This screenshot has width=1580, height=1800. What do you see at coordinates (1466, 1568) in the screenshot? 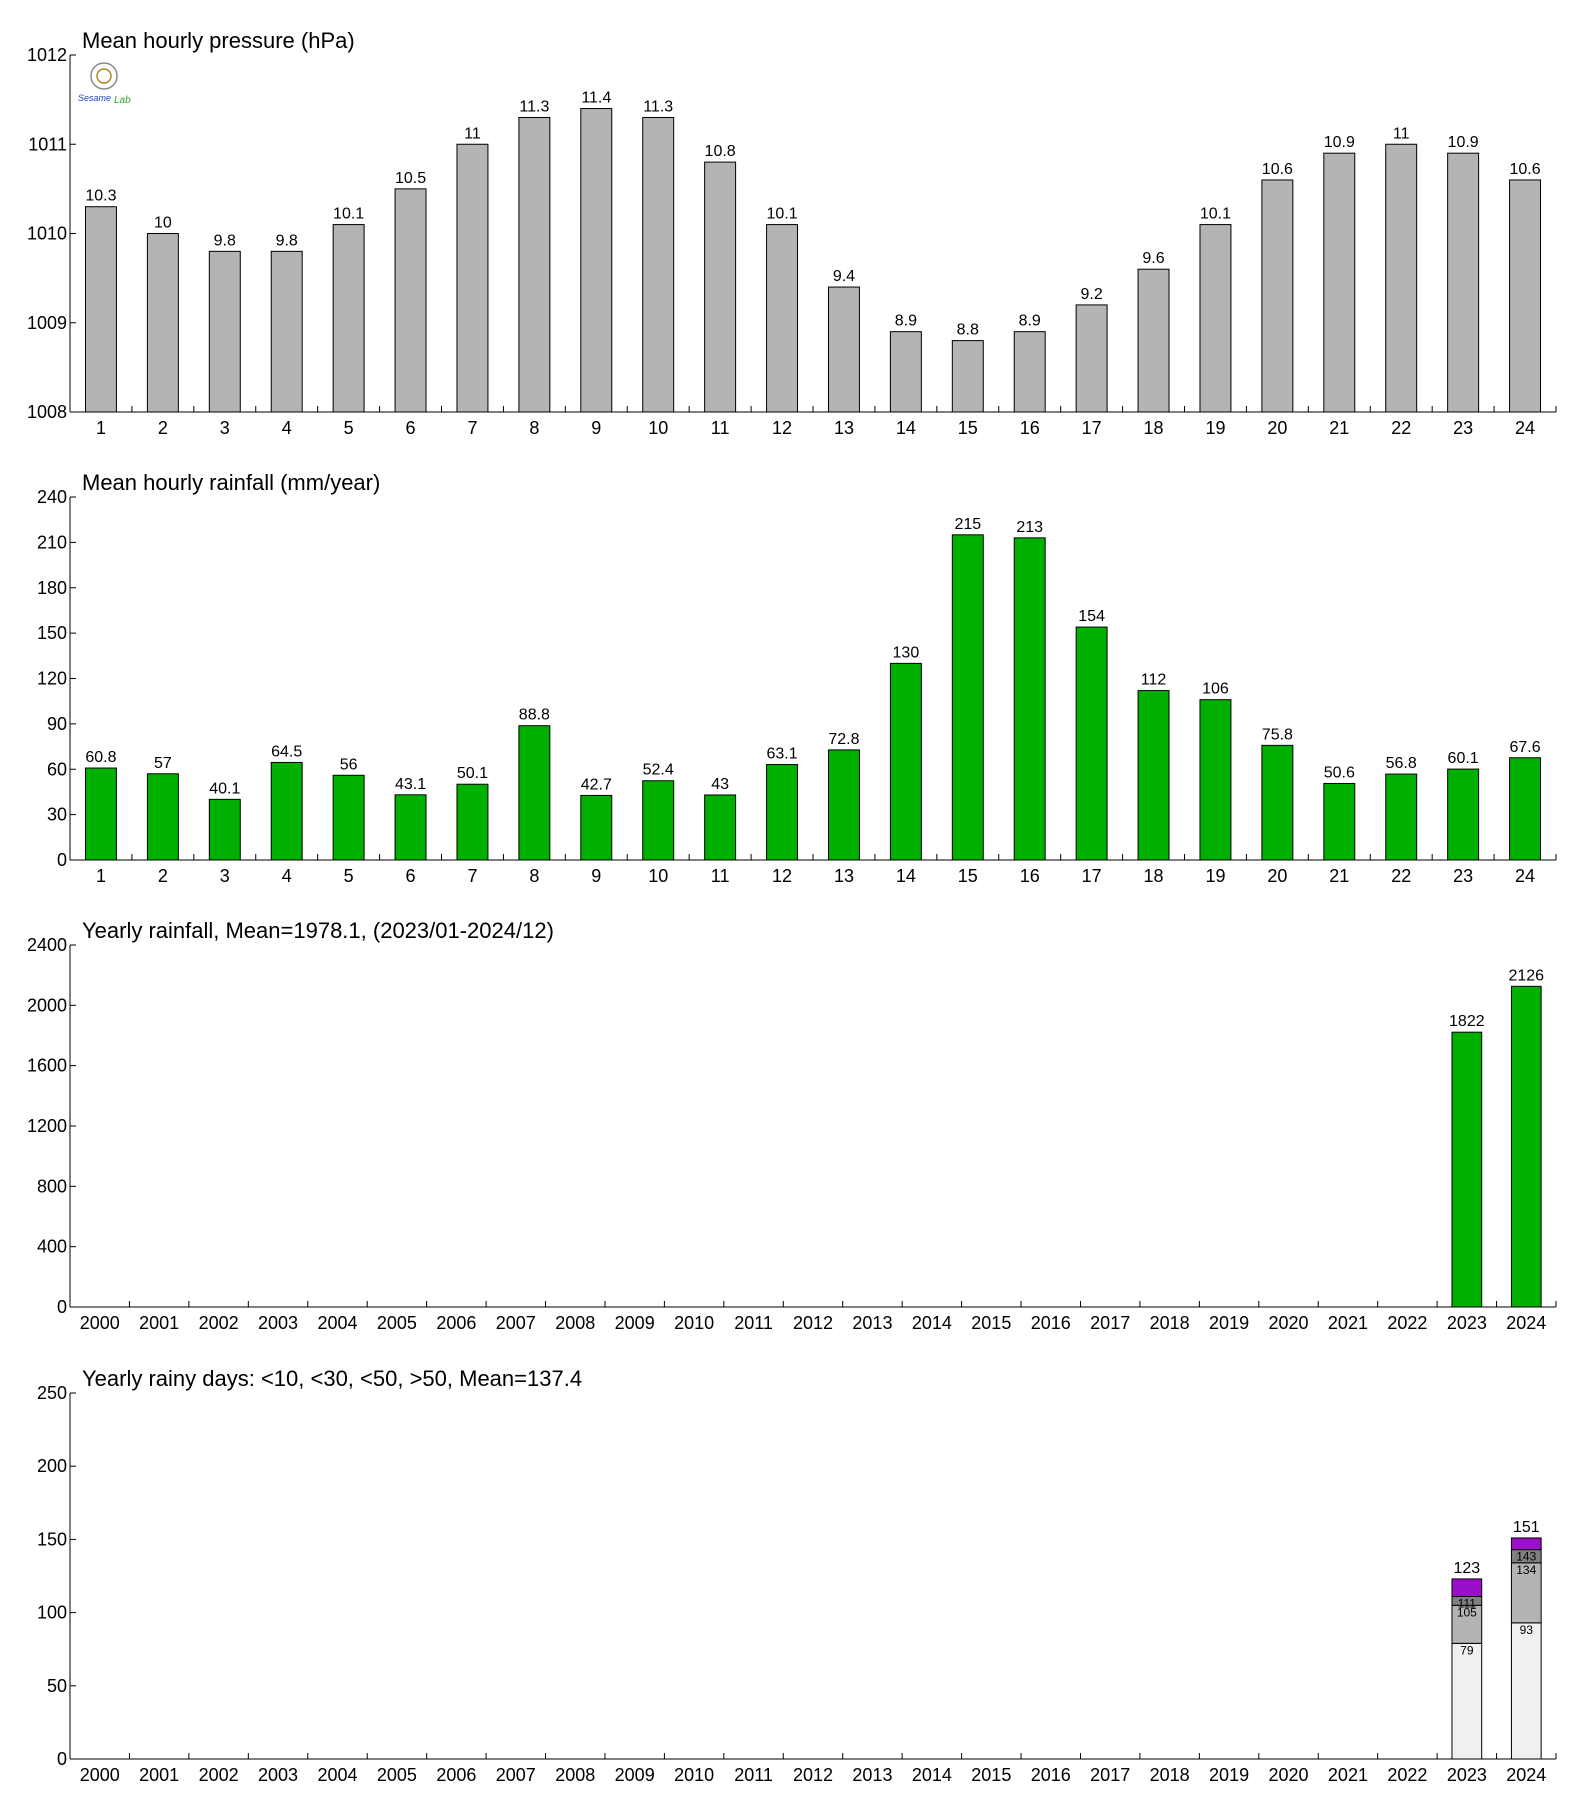
I see `stack-total-label: 123` at bounding box center [1466, 1568].